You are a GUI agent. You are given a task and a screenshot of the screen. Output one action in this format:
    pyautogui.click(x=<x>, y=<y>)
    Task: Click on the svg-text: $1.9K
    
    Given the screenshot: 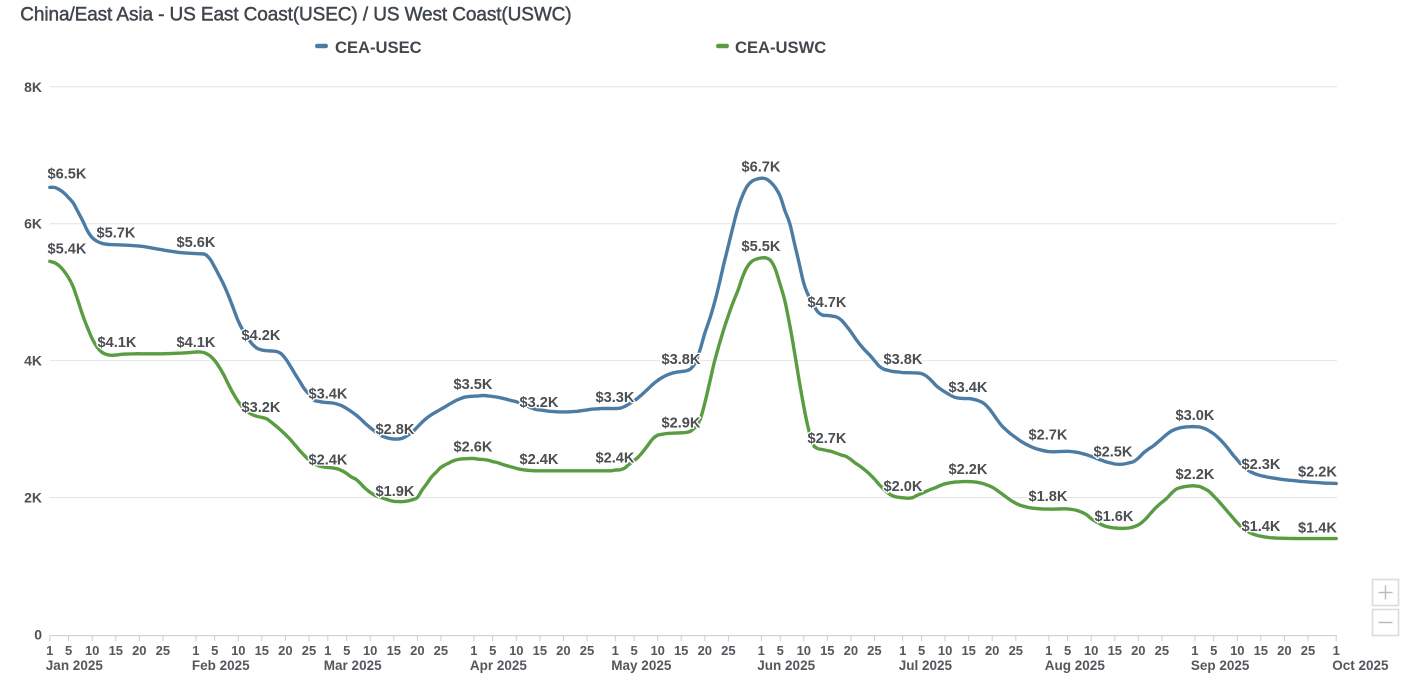 What is the action you would take?
    pyautogui.click(x=395, y=492)
    